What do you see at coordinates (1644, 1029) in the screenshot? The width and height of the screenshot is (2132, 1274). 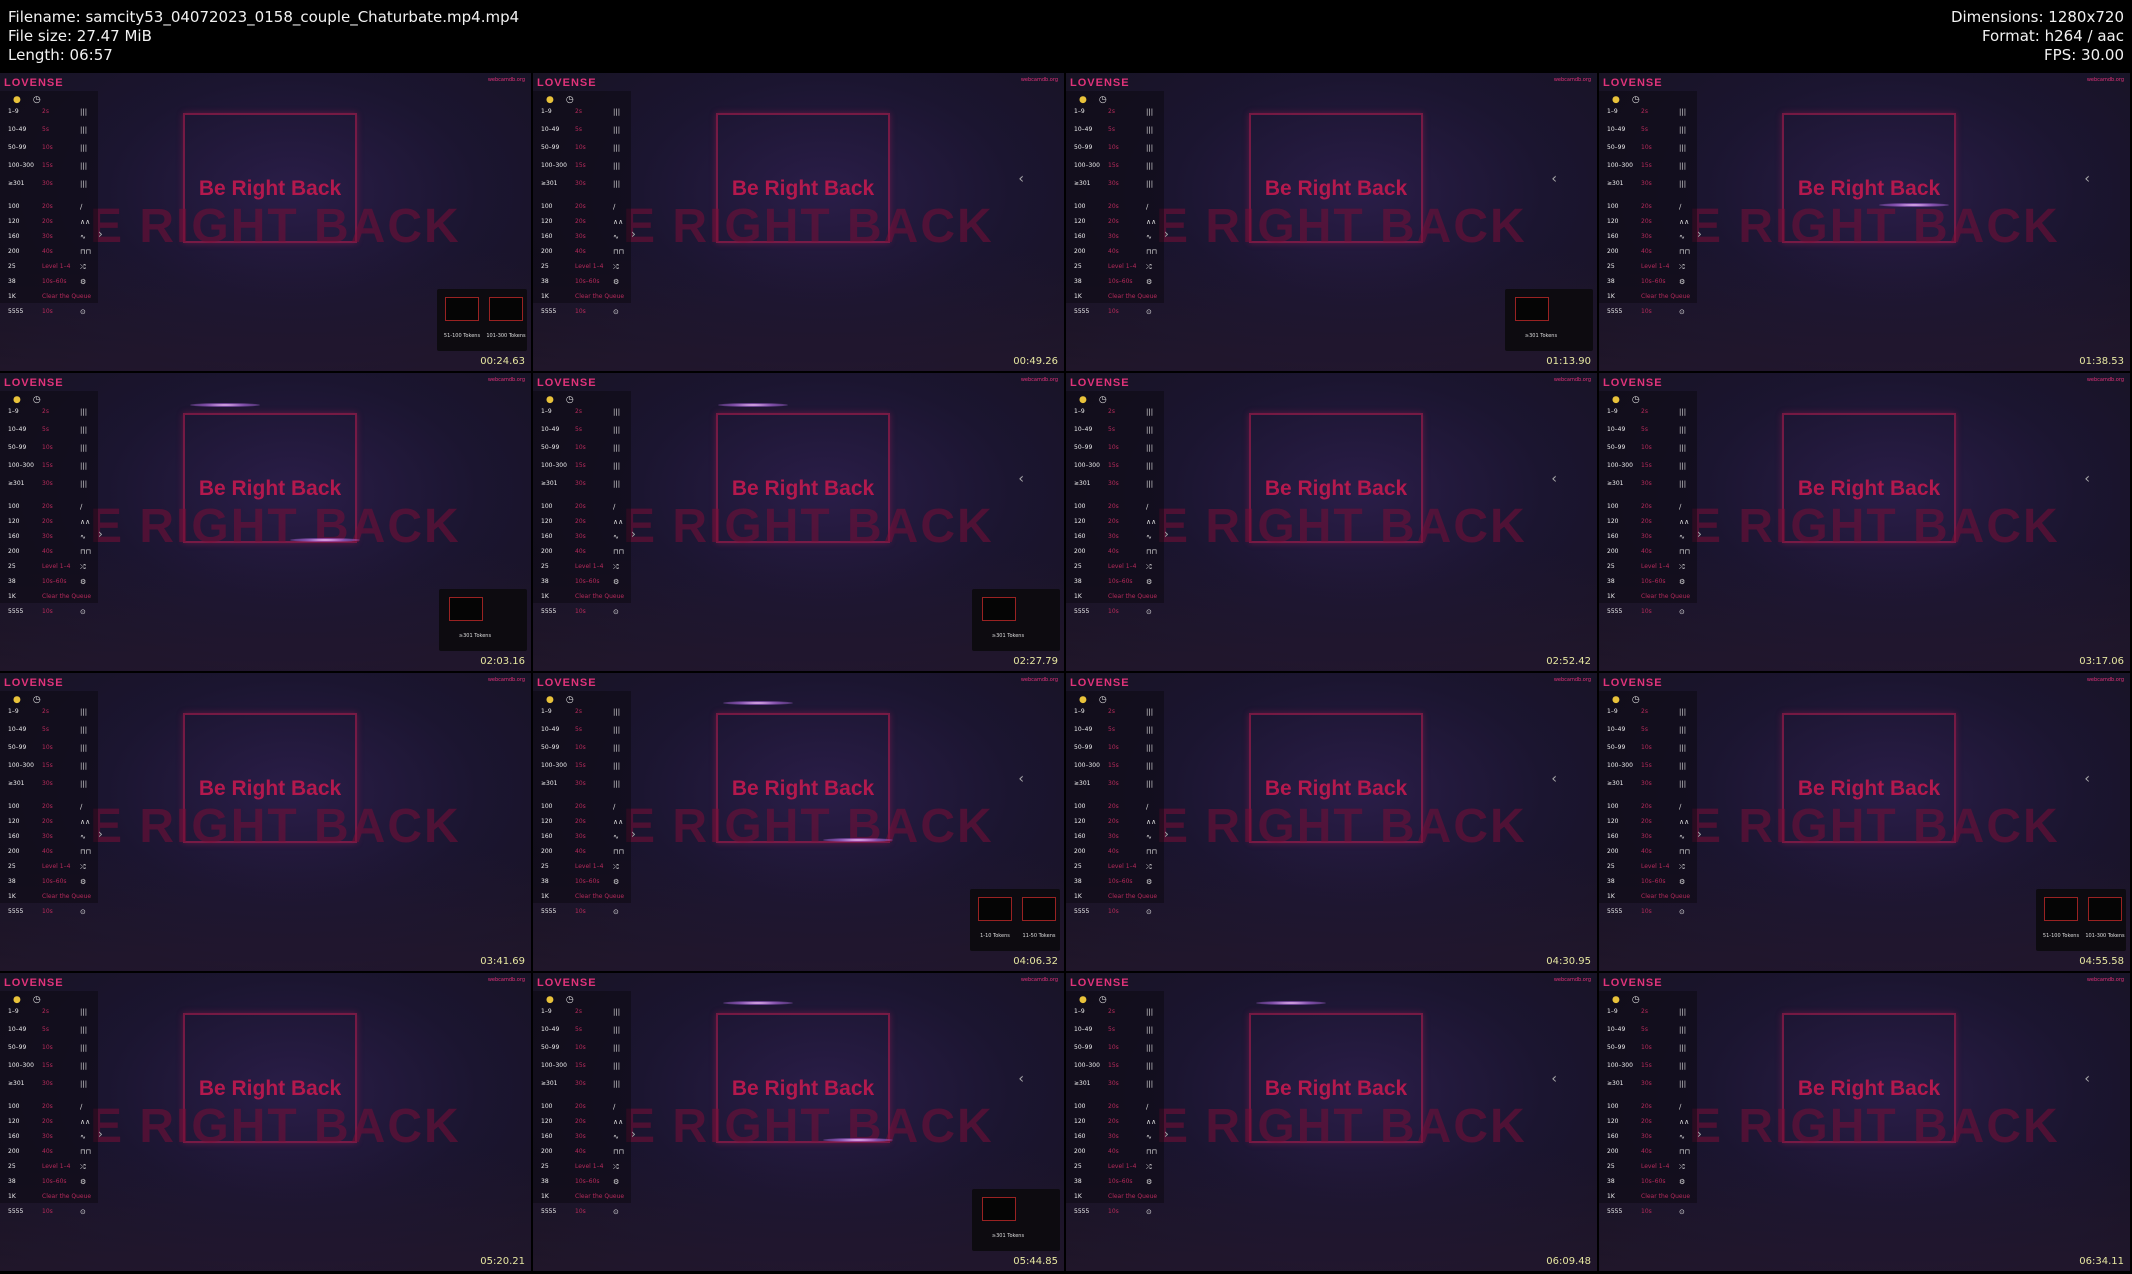 I see `menu-row-value: 5s` at bounding box center [1644, 1029].